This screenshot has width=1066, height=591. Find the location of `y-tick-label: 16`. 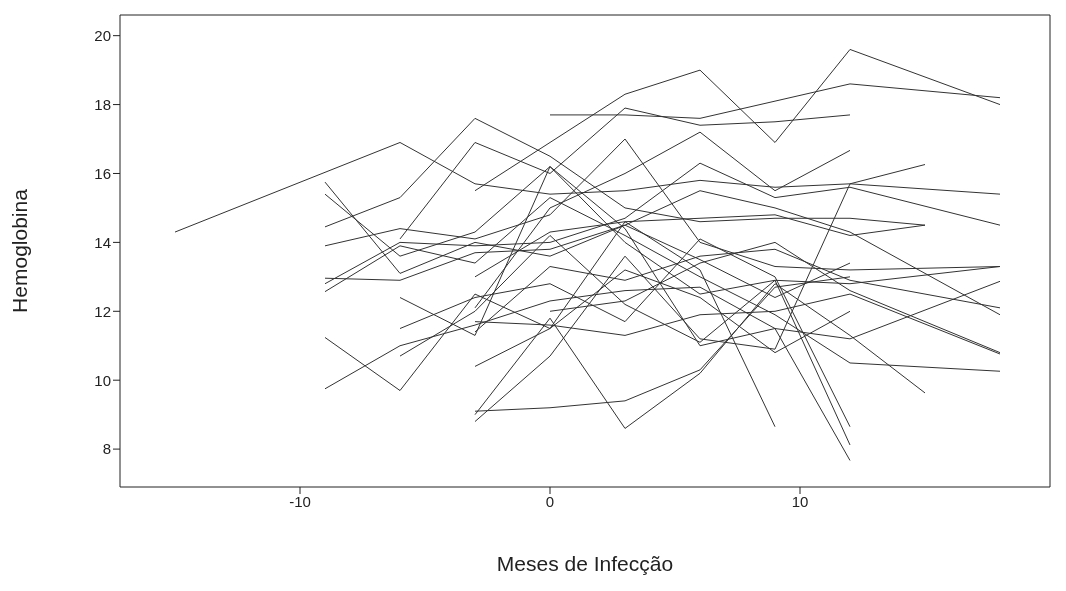

y-tick-label: 16 is located at coordinates (102, 173).